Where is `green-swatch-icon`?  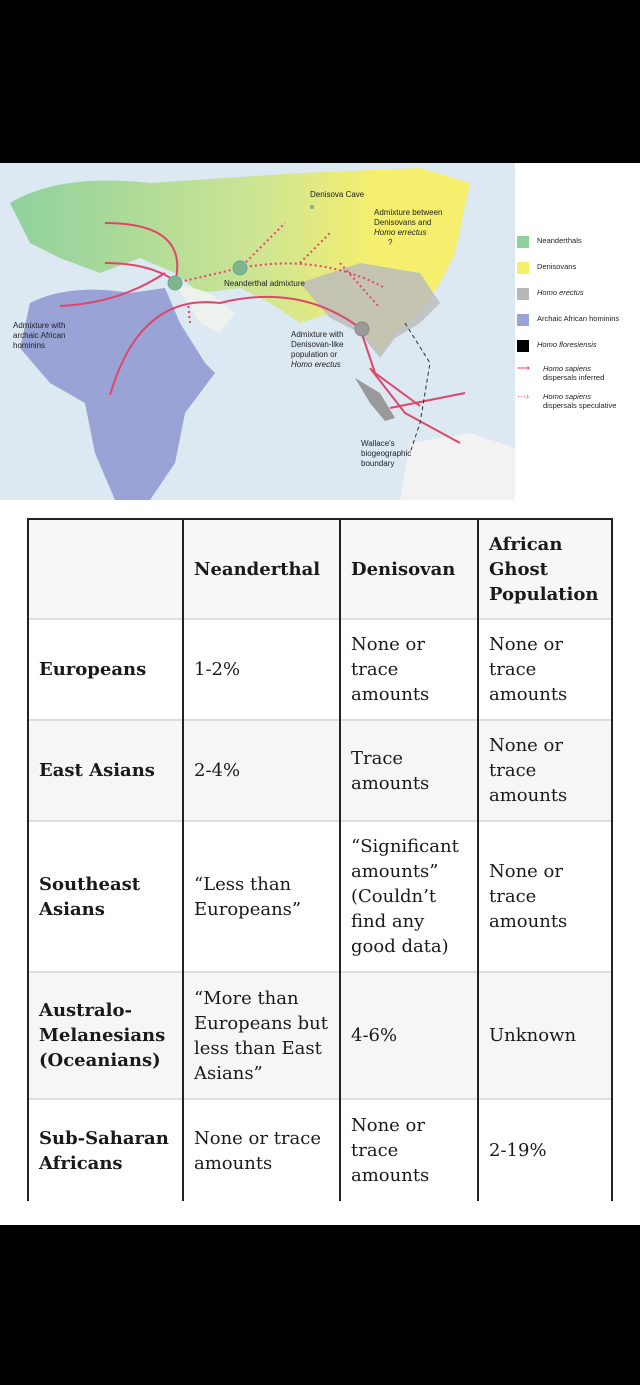
green-swatch-icon is located at coordinates (523, 242).